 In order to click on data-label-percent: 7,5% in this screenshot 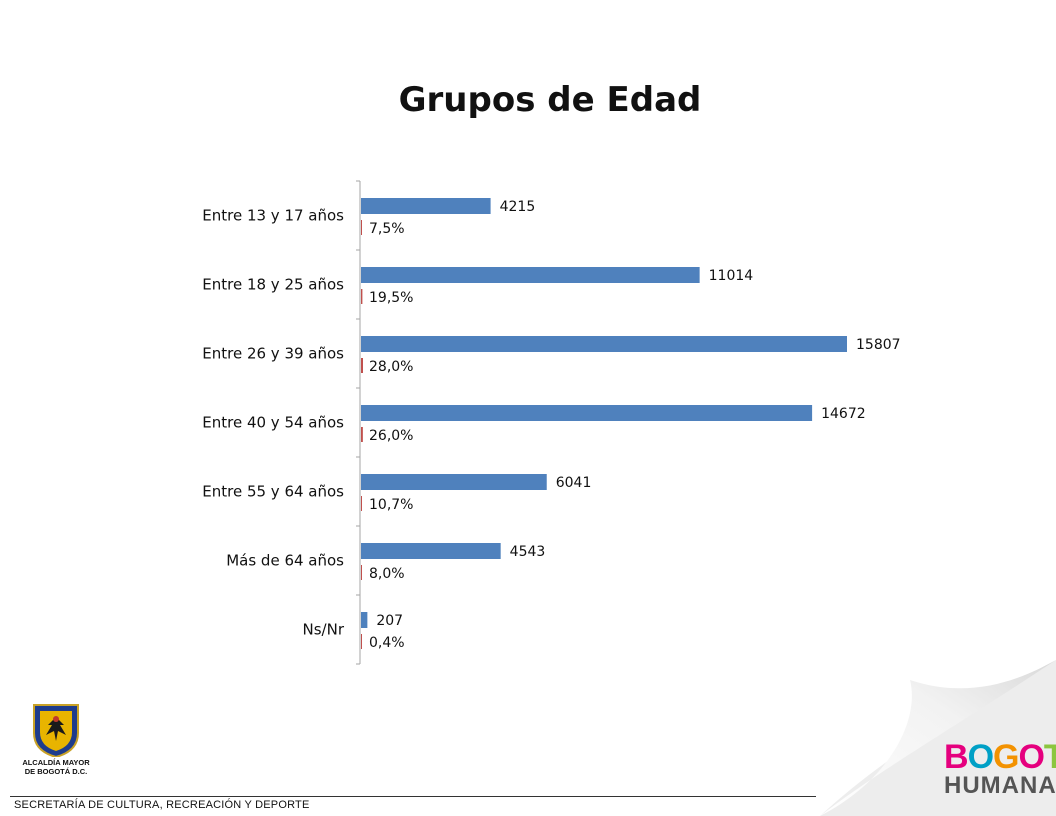, I will do `click(387, 229)`.